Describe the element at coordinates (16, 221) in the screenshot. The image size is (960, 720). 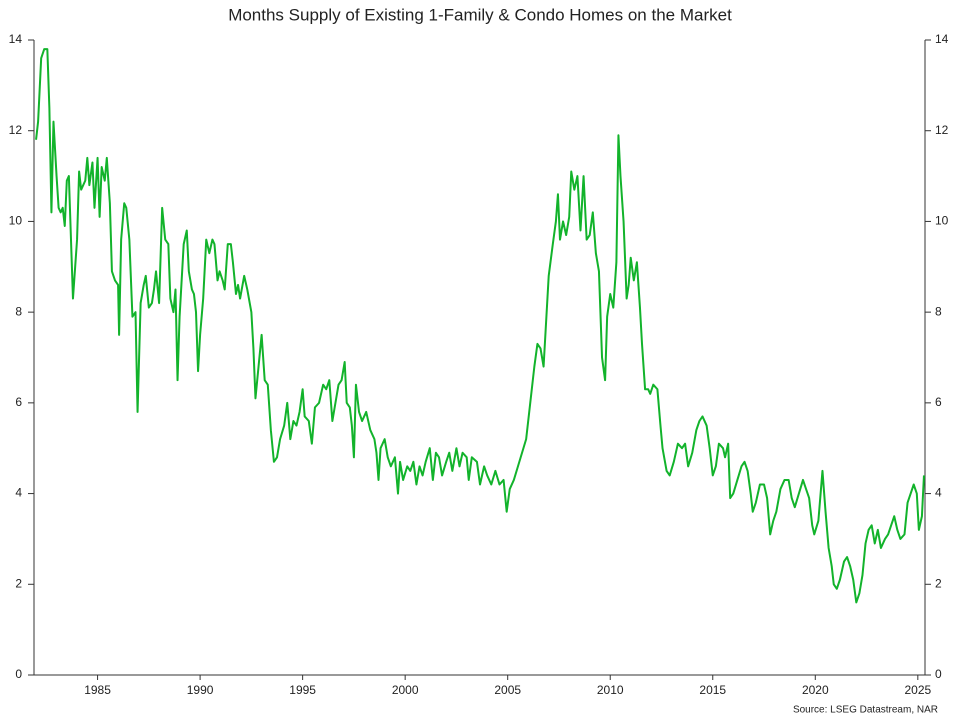
I see `y-tick-label: 10` at that location.